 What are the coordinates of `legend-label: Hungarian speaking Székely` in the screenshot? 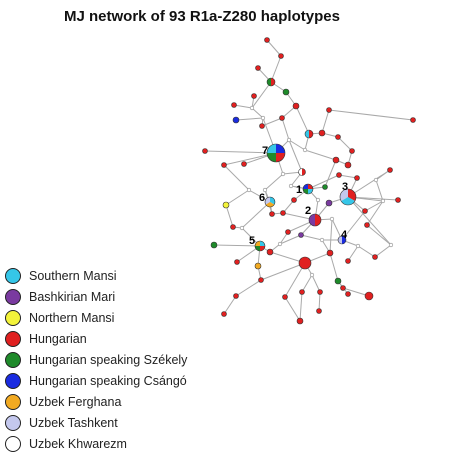 It's located at (108, 360).